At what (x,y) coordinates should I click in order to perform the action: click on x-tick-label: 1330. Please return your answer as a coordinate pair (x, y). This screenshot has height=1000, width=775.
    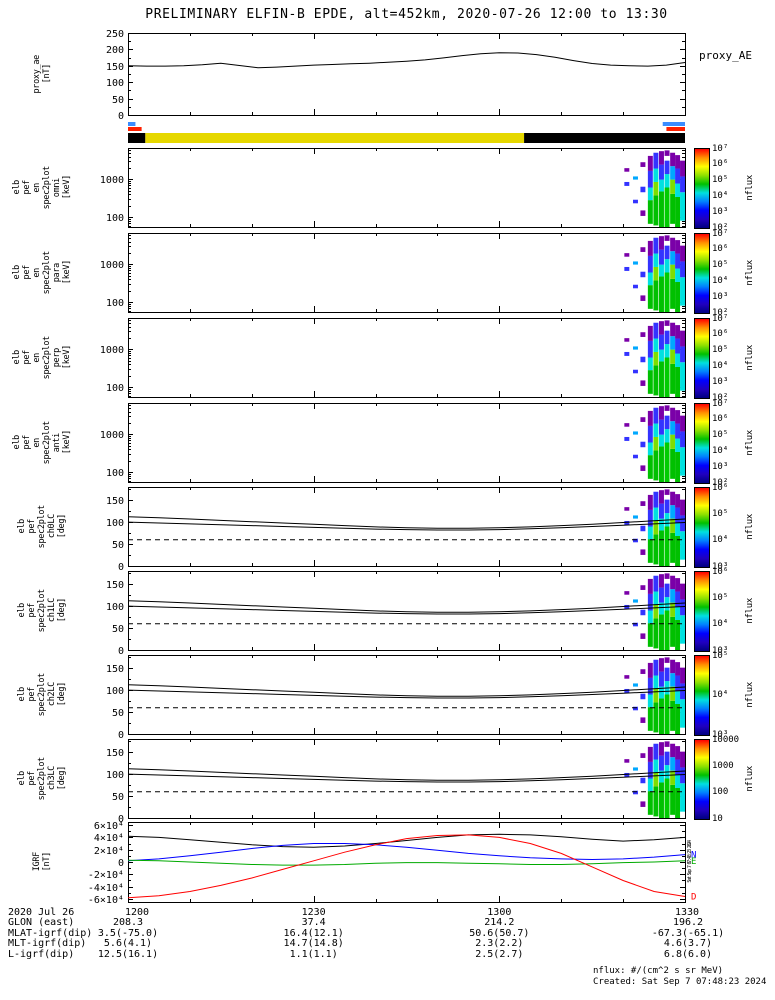
    Looking at the image, I should click on (687, 912).